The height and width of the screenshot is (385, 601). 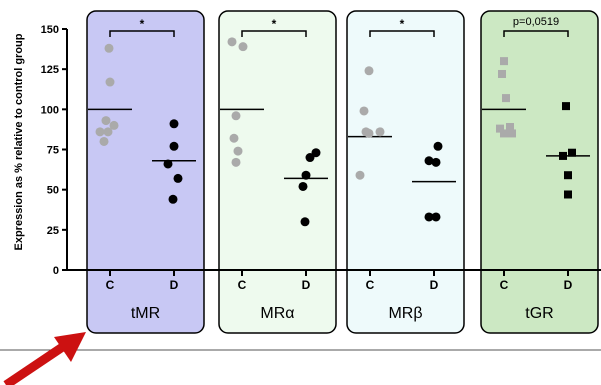 What do you see at coordinates (50, 30) in the screenshot?
I see `y-tick-label: 150` at bounding box center [50, 30].